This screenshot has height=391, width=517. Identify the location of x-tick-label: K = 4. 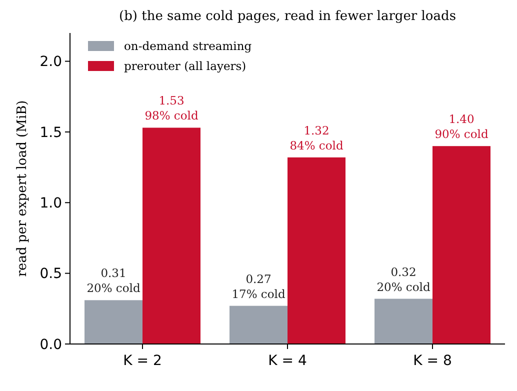
(287, 361).